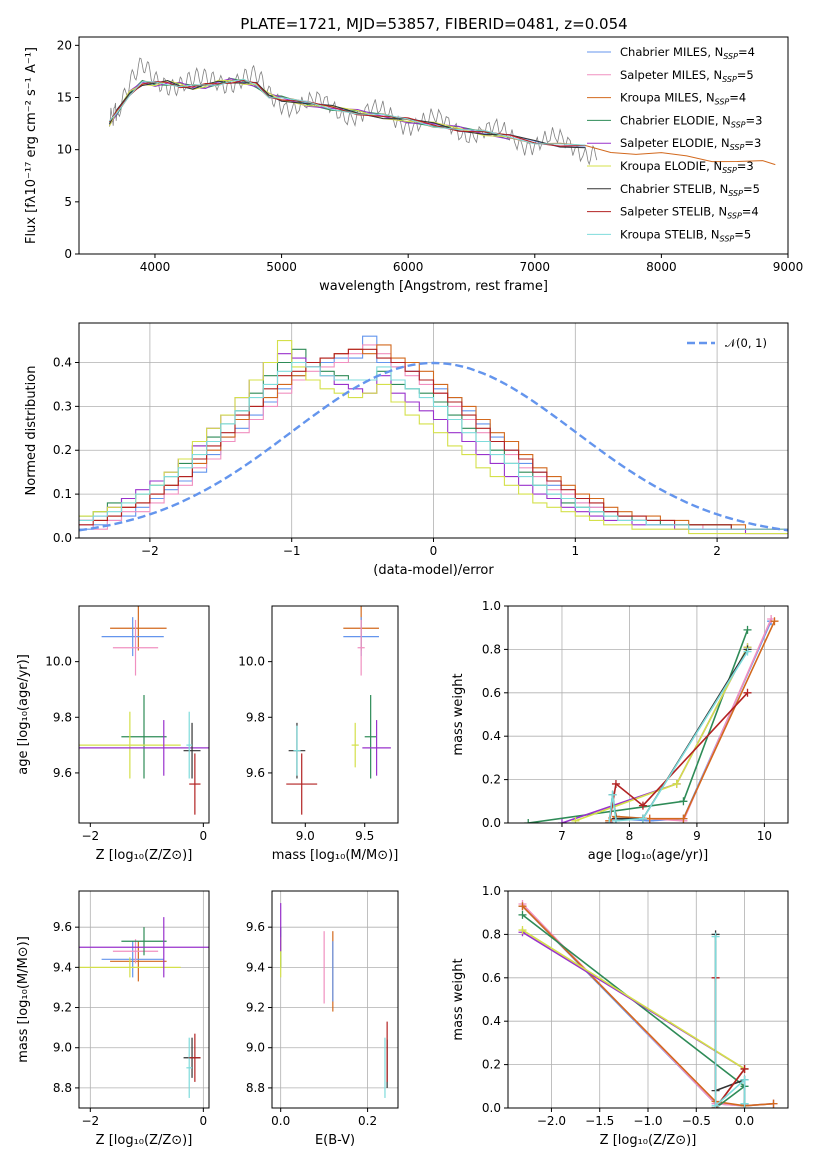  Describe the element at coordinates (23, 999) in the screenshot. I see `y-axis-label: mass [log₁₀(M/M⊙)]` at that location.